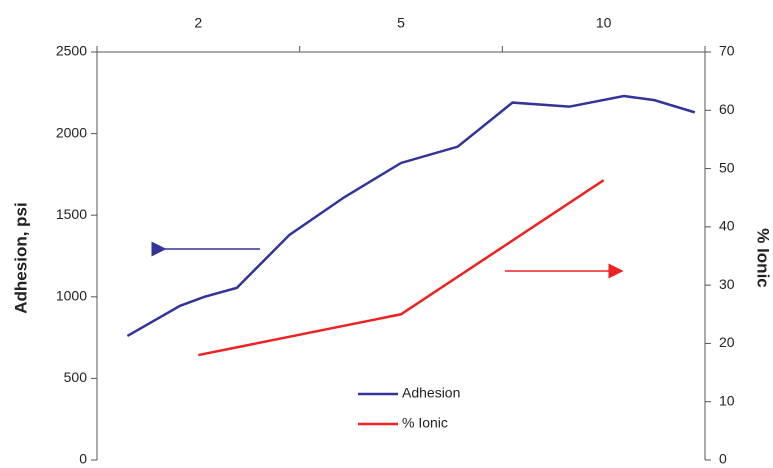 The width and height of the screenshot is (773, 468). What do you see at coordinates (431, 393) in the screenshot?
I see `legend-label: Adhesion` at bounding box center [431, 393].